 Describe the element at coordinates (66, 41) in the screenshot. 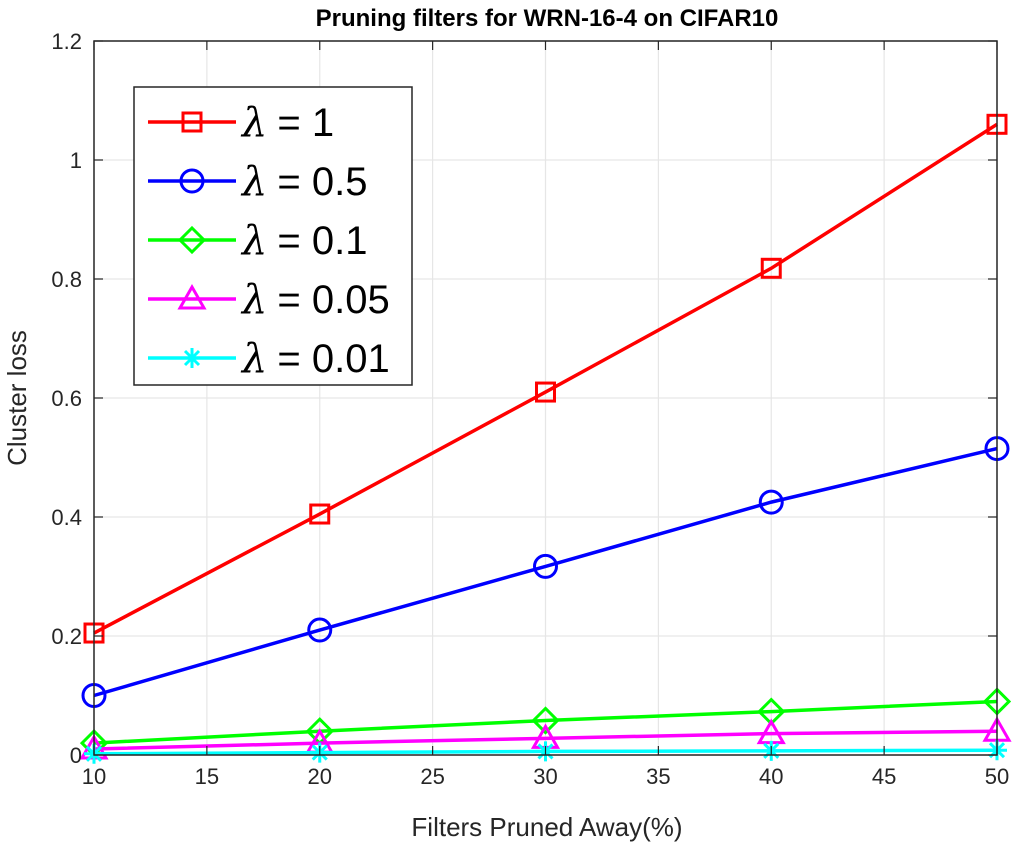

I see `y-tick-label: 1.2` at that location.